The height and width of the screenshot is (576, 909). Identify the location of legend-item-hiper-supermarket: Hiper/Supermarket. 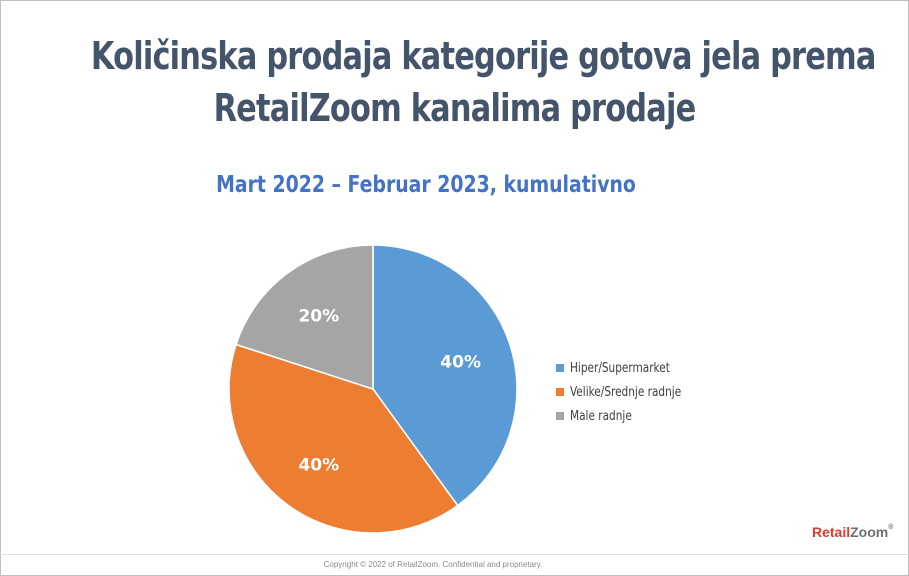
(625, 368).